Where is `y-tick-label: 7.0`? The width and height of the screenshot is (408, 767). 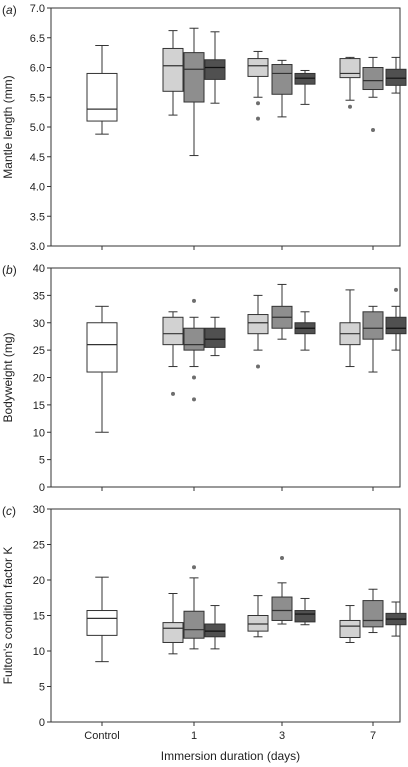 y-tick-label: 7.0 is located at coordinates (37, 9).